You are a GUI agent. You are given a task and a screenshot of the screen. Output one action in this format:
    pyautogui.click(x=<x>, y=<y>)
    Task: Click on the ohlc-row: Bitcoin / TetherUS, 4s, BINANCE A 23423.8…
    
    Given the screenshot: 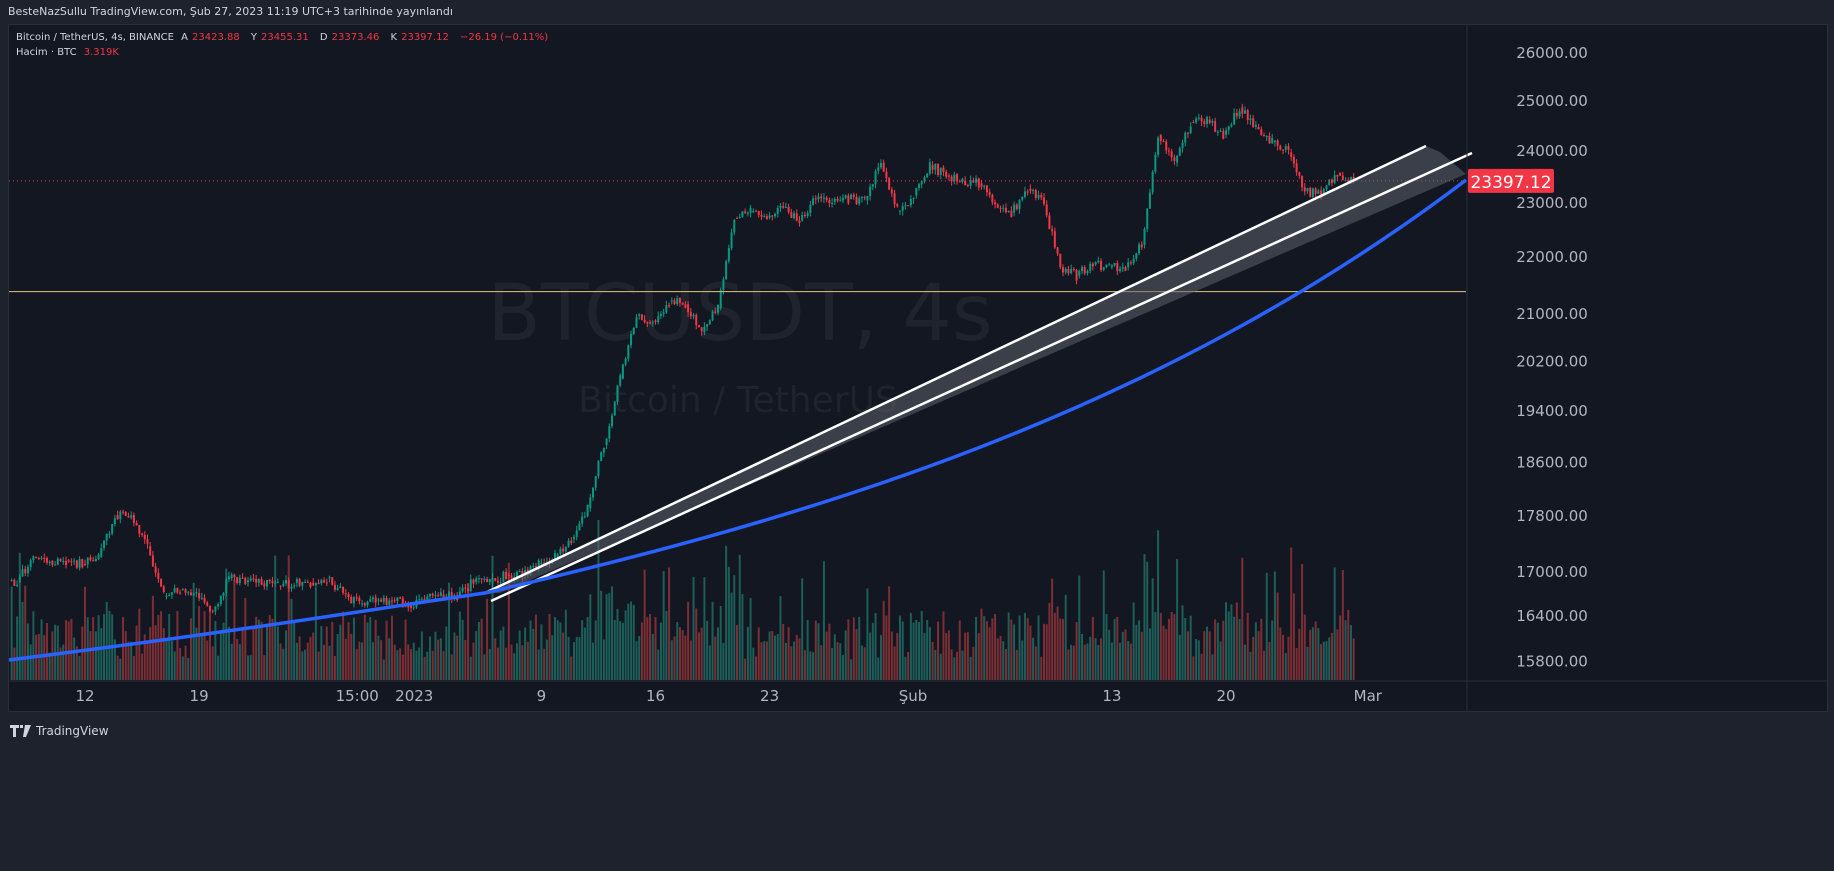 What is the action you would take?
    pyautogui.click(x=284, y=37)
    